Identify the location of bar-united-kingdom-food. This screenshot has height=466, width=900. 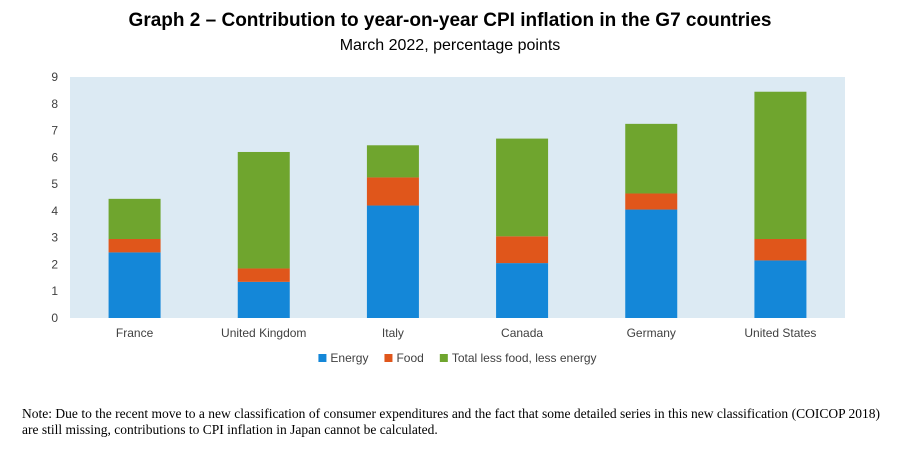
(263, 275).